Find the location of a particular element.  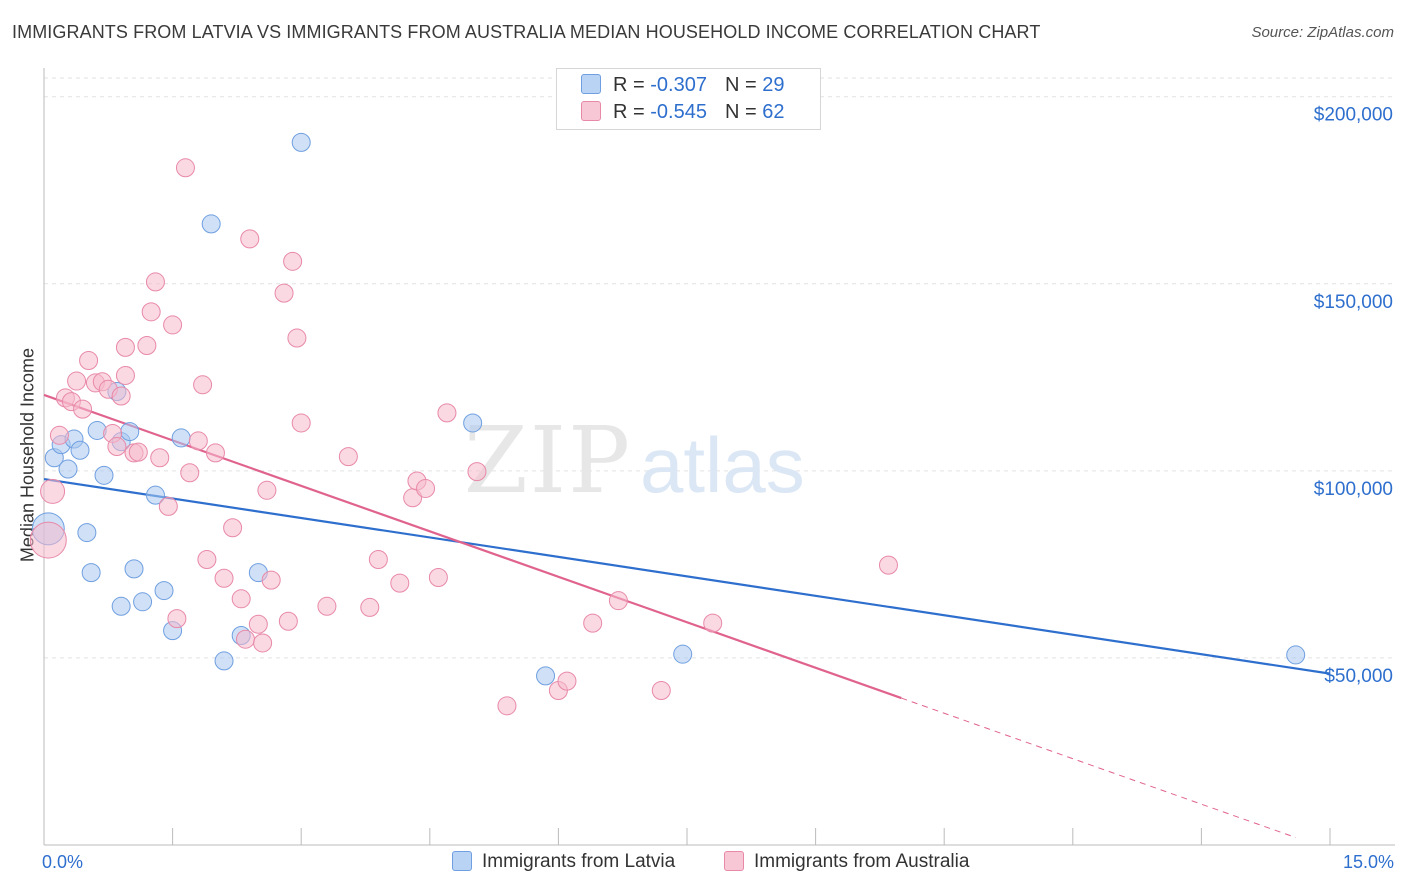

legend-swatch-australia is located at coordinates (734, 861).